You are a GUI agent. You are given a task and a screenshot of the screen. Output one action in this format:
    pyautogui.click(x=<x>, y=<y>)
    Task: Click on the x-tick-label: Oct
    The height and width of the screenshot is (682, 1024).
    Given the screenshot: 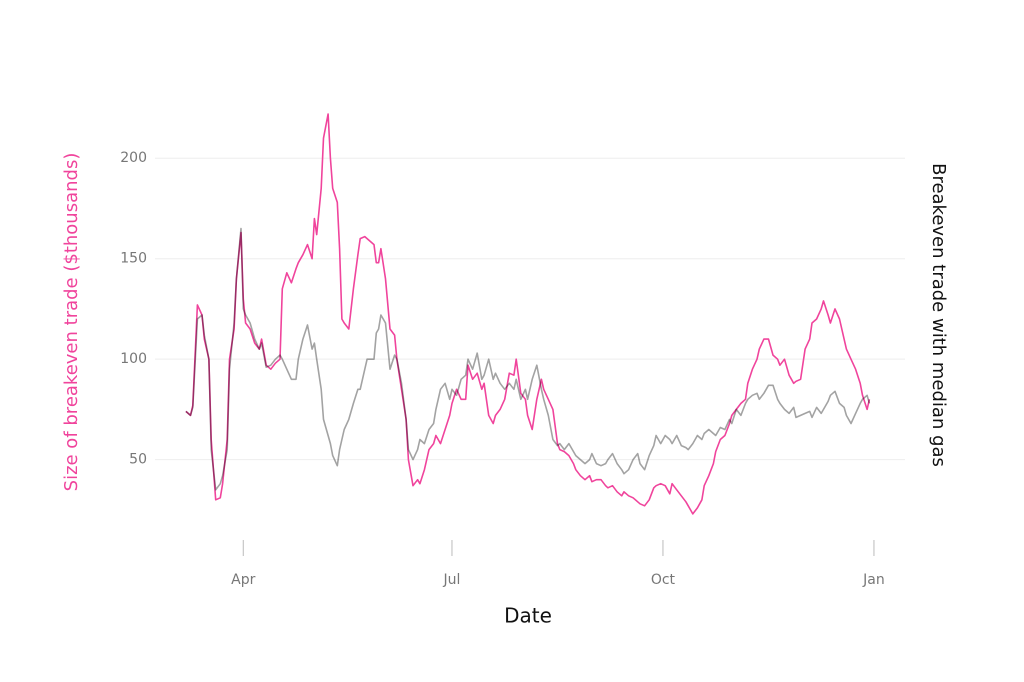 What is the action you would take?
    pyautogui.click(x=663, y=580)
    